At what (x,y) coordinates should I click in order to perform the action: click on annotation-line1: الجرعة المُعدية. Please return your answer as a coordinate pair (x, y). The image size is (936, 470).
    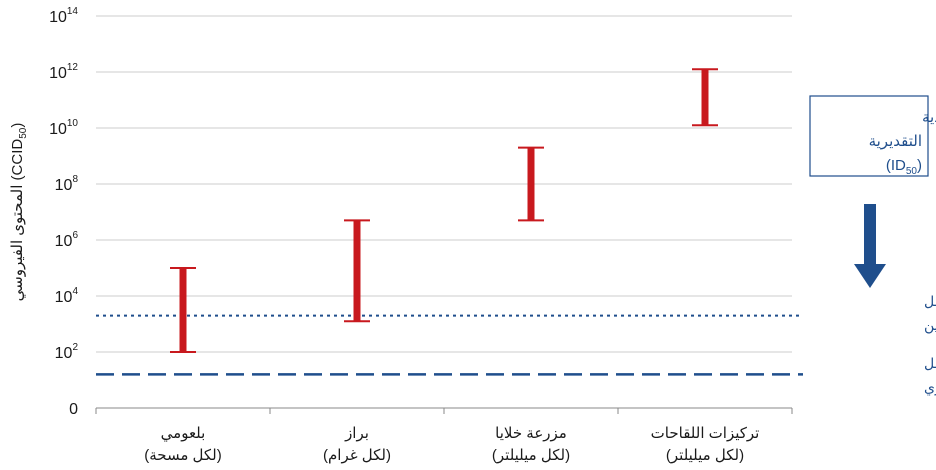
    Looking at the image, I should click on (929, 117).